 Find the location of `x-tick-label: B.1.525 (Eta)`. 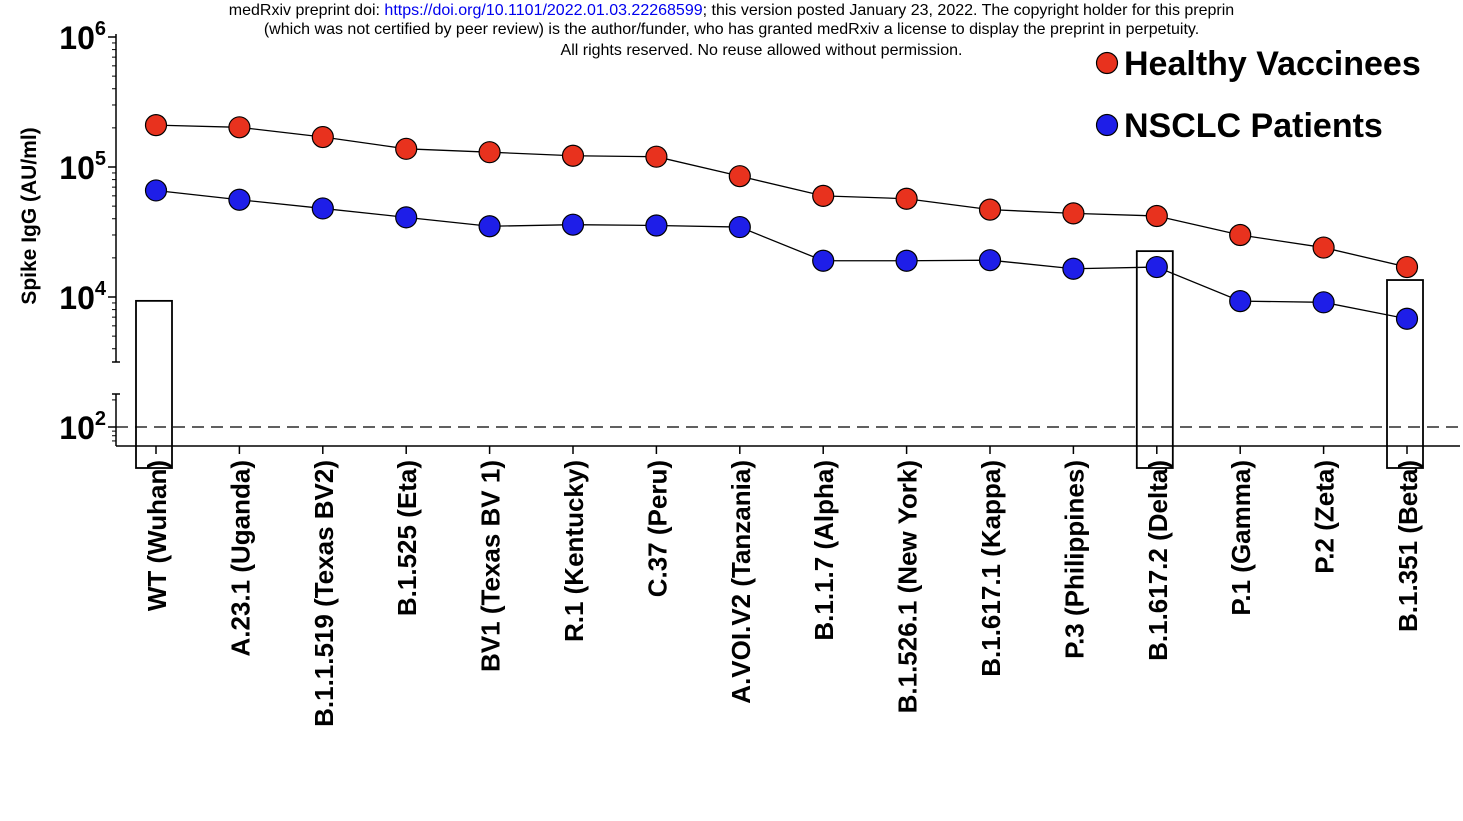

x-tick-label: B.1.525 (Eta) is located at coordinates (407, 538).